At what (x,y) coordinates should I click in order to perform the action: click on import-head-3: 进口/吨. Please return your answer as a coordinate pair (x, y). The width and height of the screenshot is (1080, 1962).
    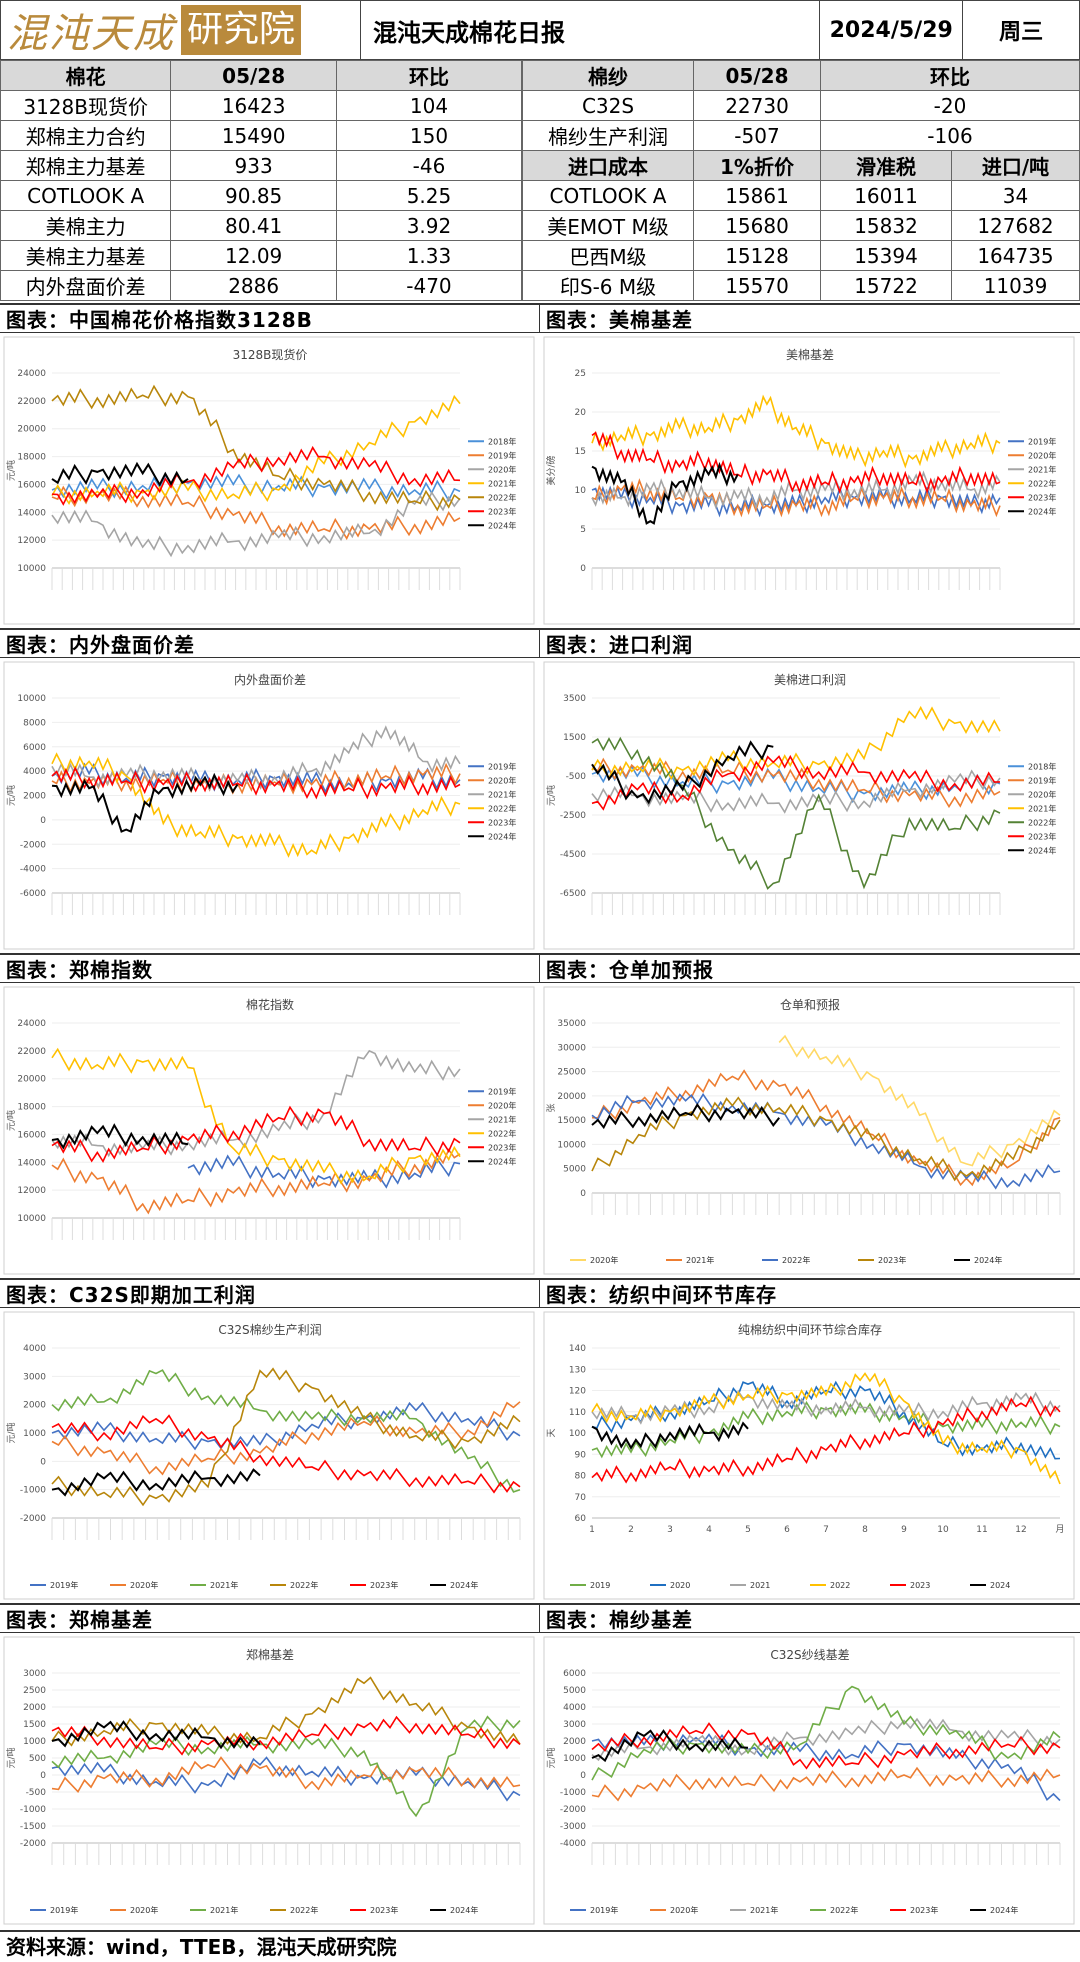
    Looking at the image, I should click on (1015, 165).